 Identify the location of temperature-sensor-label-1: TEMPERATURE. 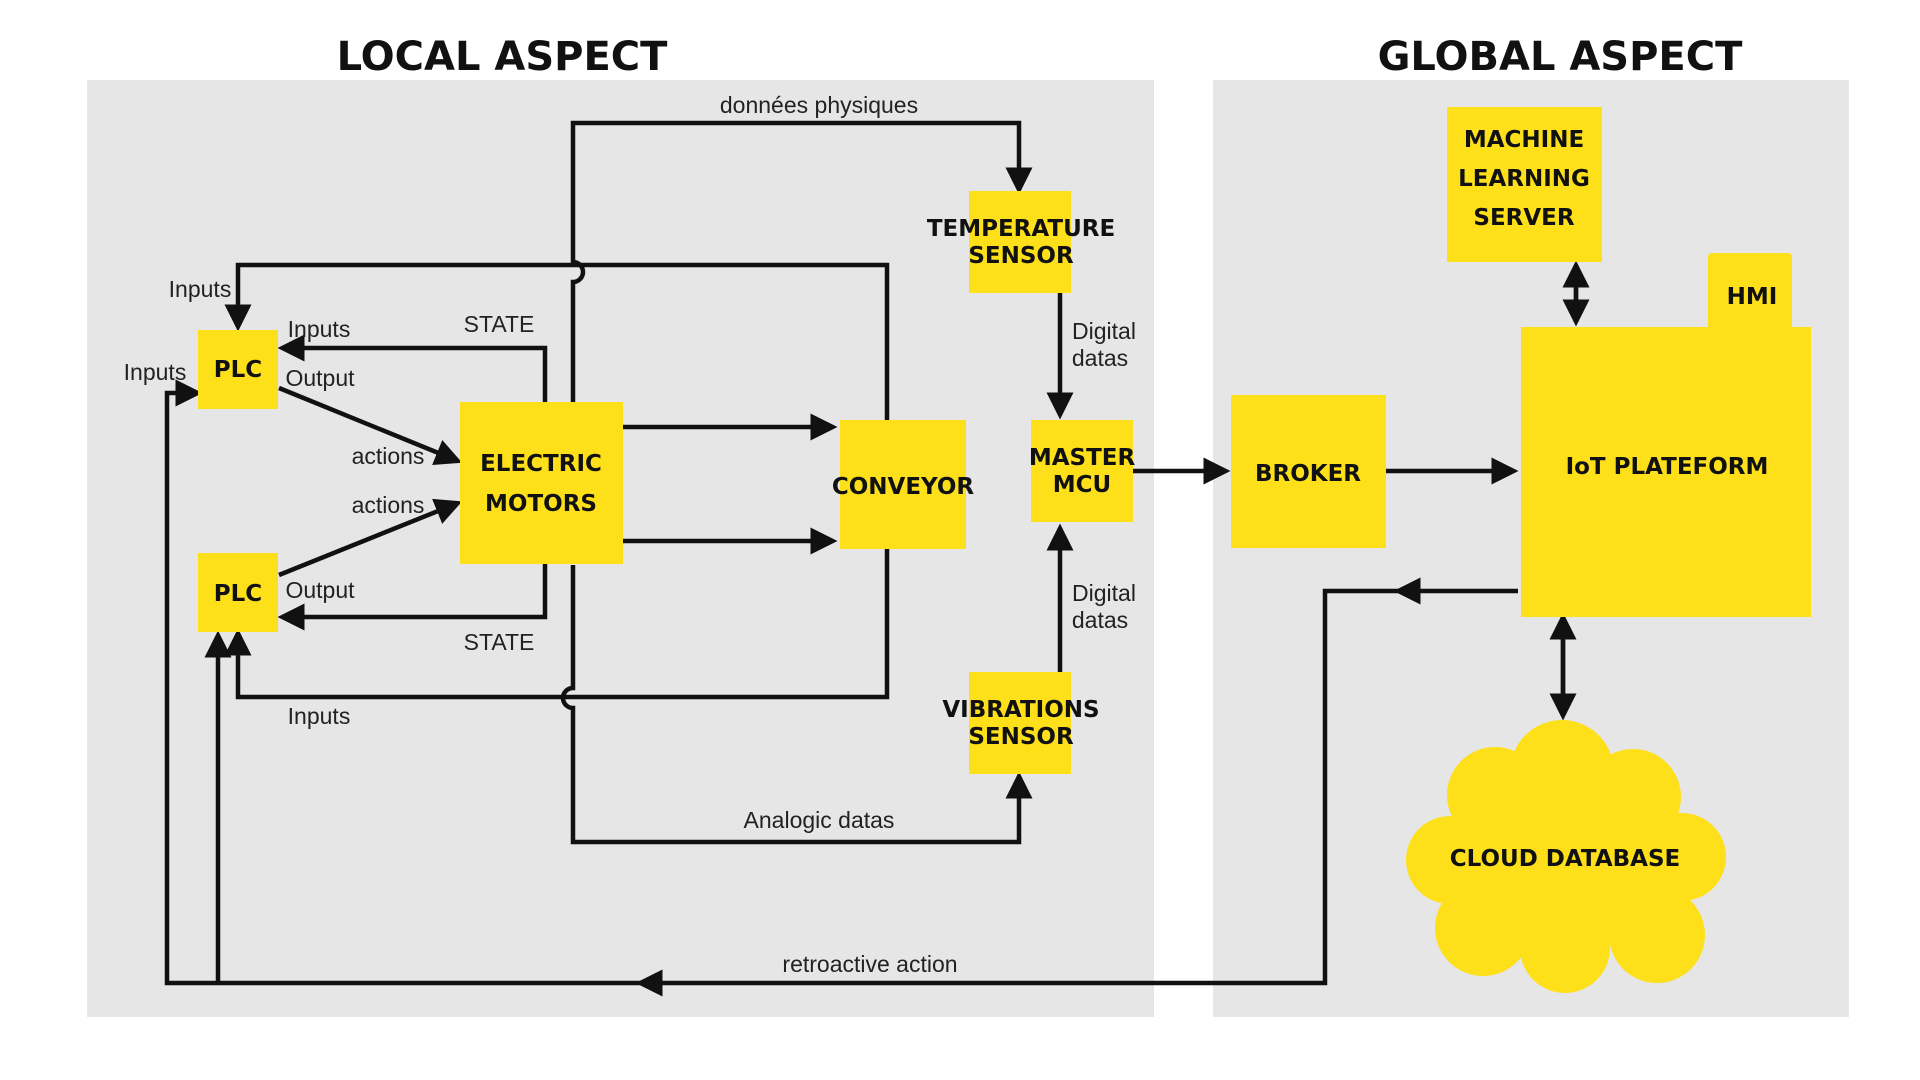
(1021, 229).